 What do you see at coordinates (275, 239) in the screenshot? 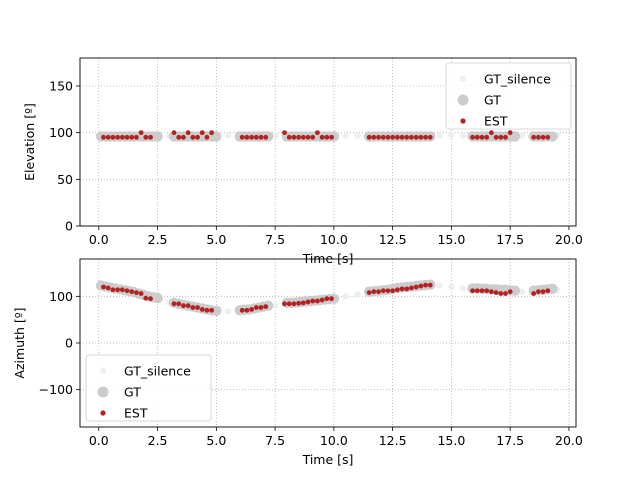
I see `x-tick-label: 7.5` at bounding box center [275, 239].